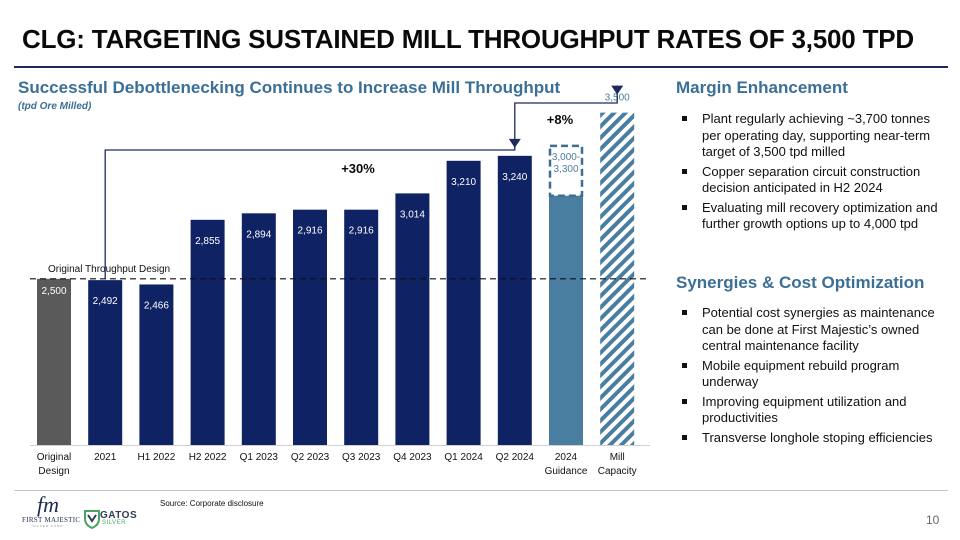 The width and height of the screenshot is (960, 540). I want to click on data-label-4: 2,894, so click(258, 234).